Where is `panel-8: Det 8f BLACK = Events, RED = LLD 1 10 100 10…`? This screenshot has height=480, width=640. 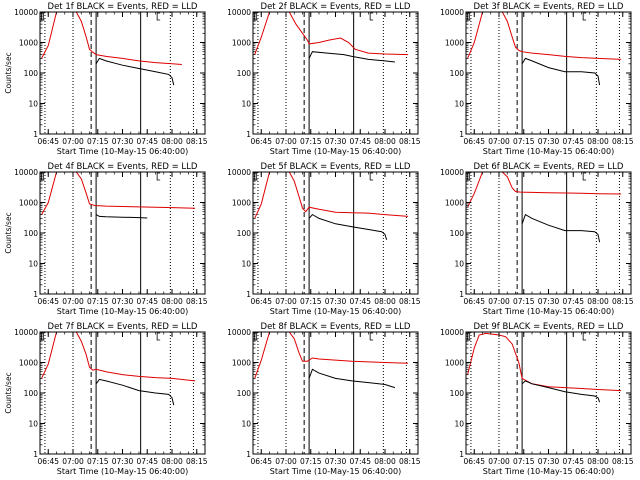
panel-8: Det 8f BLACK = Events, RED = LLD 1 10 100 10… is located at coordinates (324, 399).